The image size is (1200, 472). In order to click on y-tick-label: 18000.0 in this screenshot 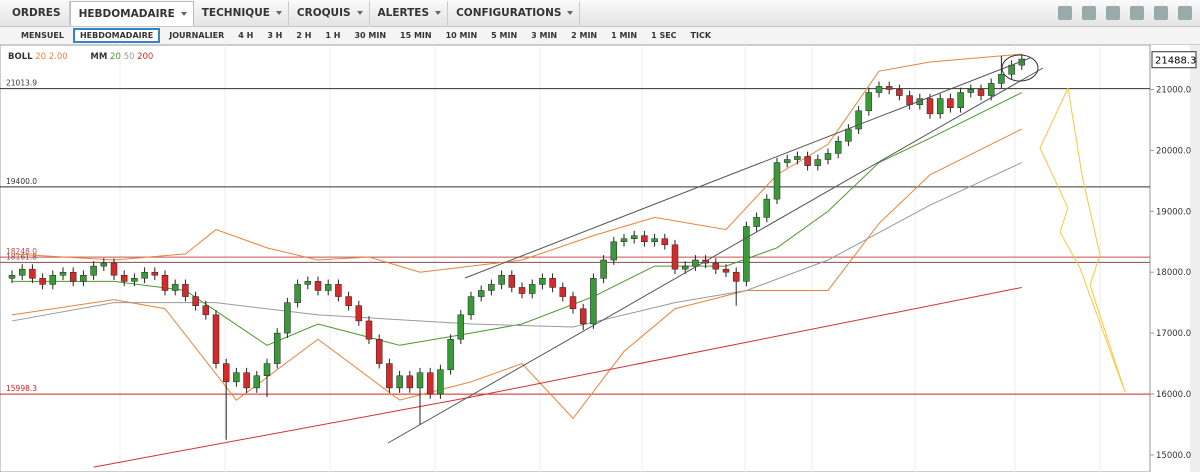, I will do `click(1173, 273)`.